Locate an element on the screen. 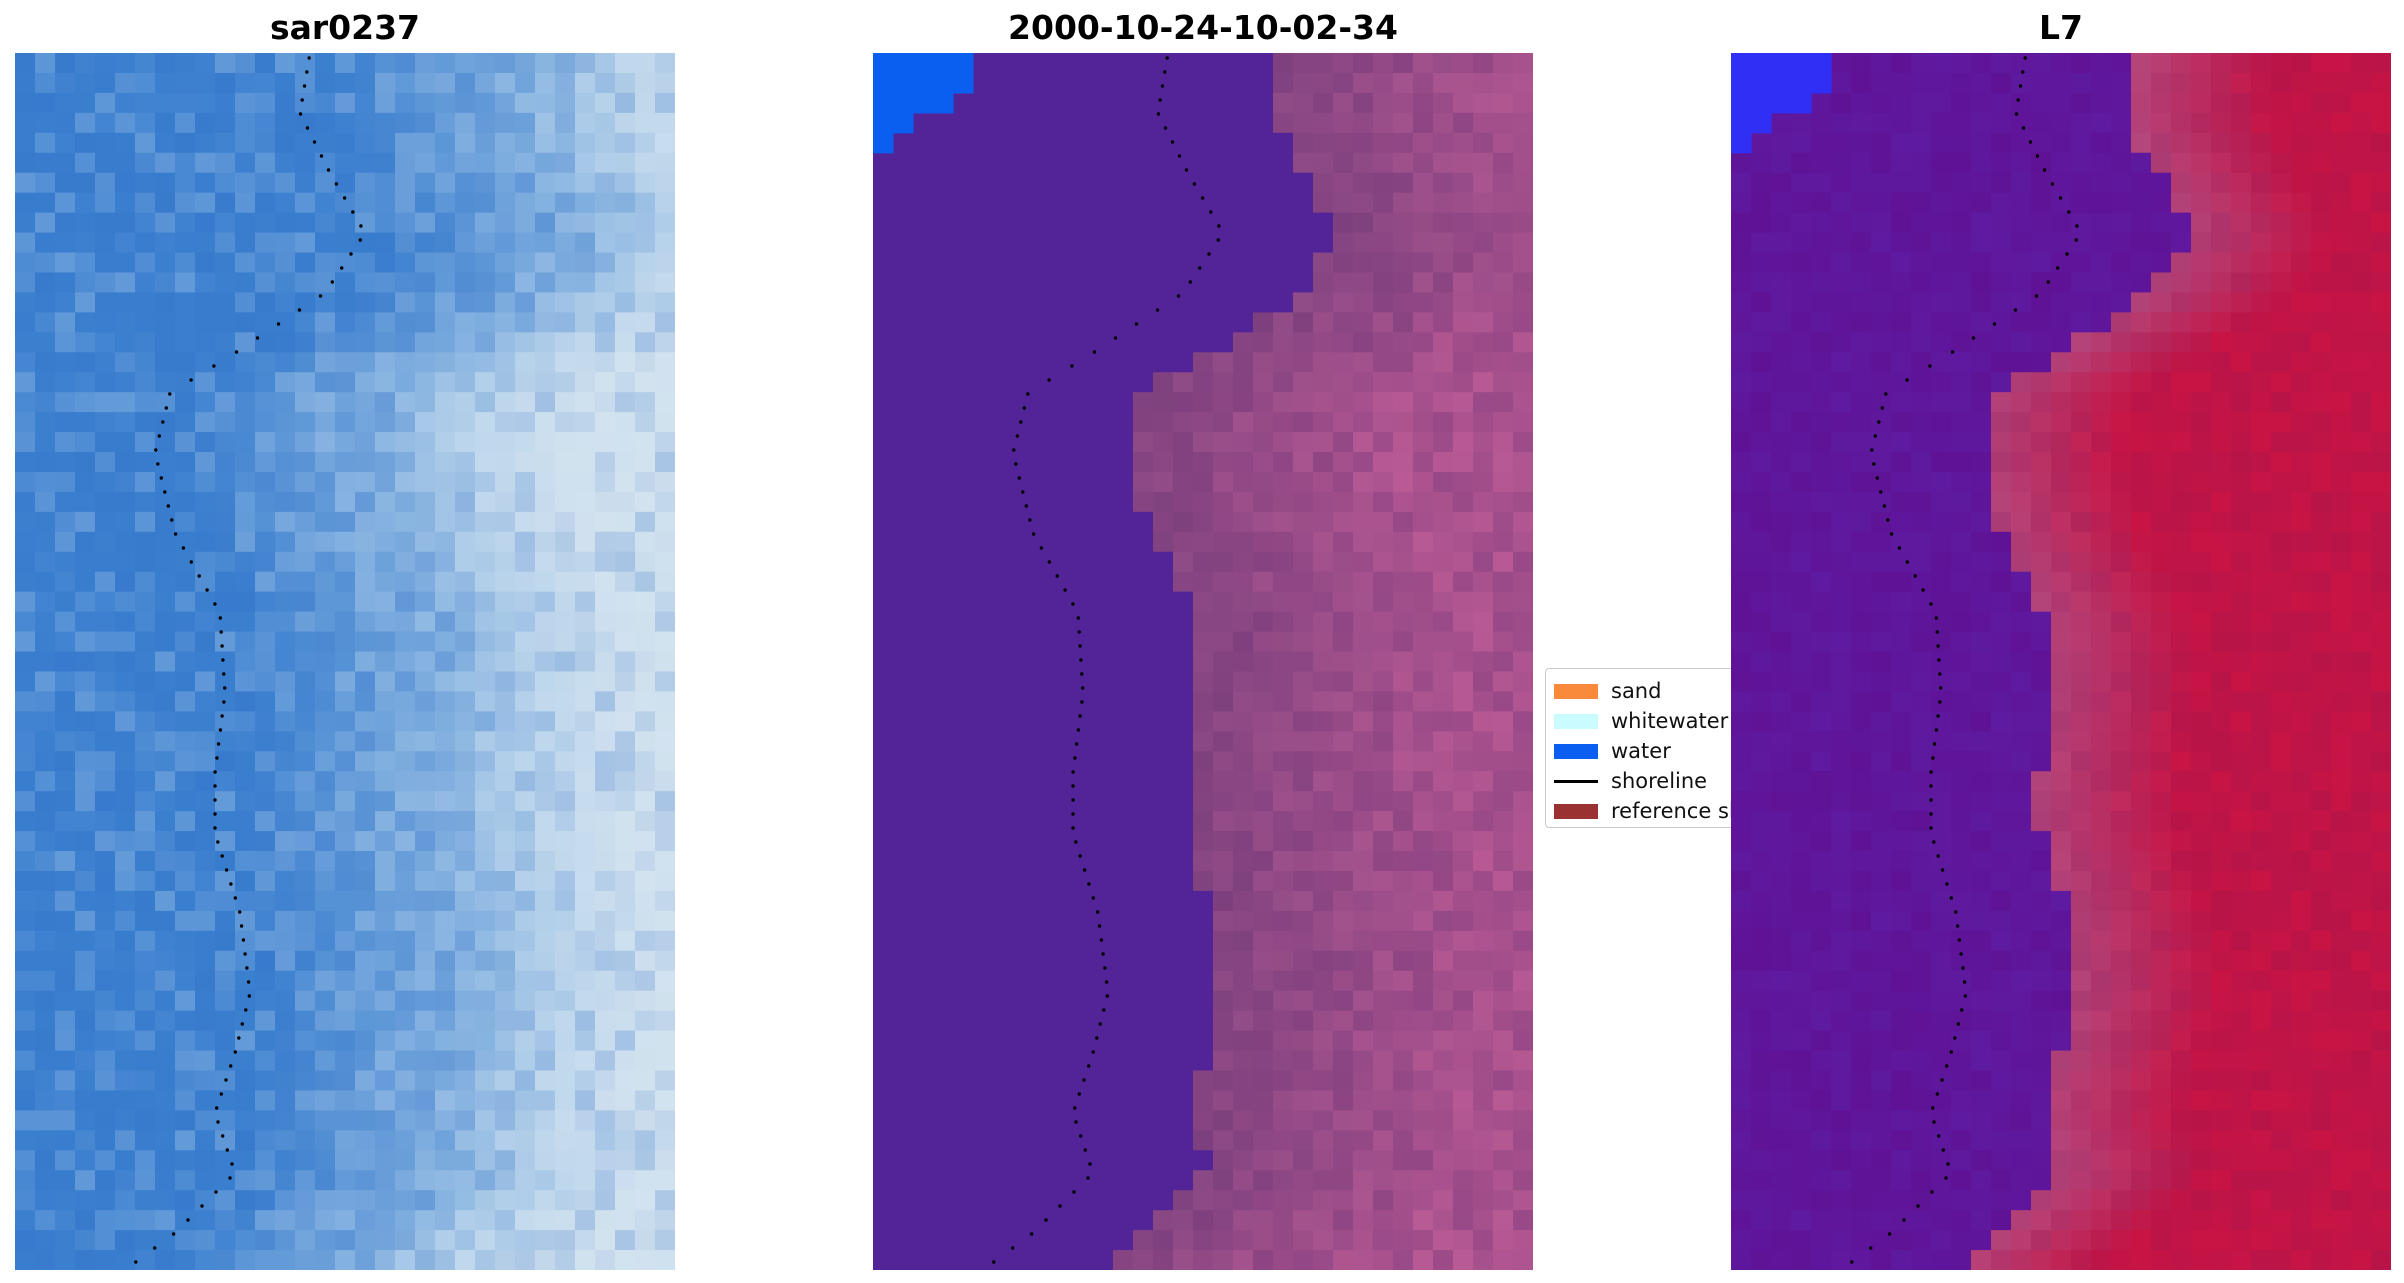  legend-label-shoreline: shoreline is located at coordinates (1659, 781).